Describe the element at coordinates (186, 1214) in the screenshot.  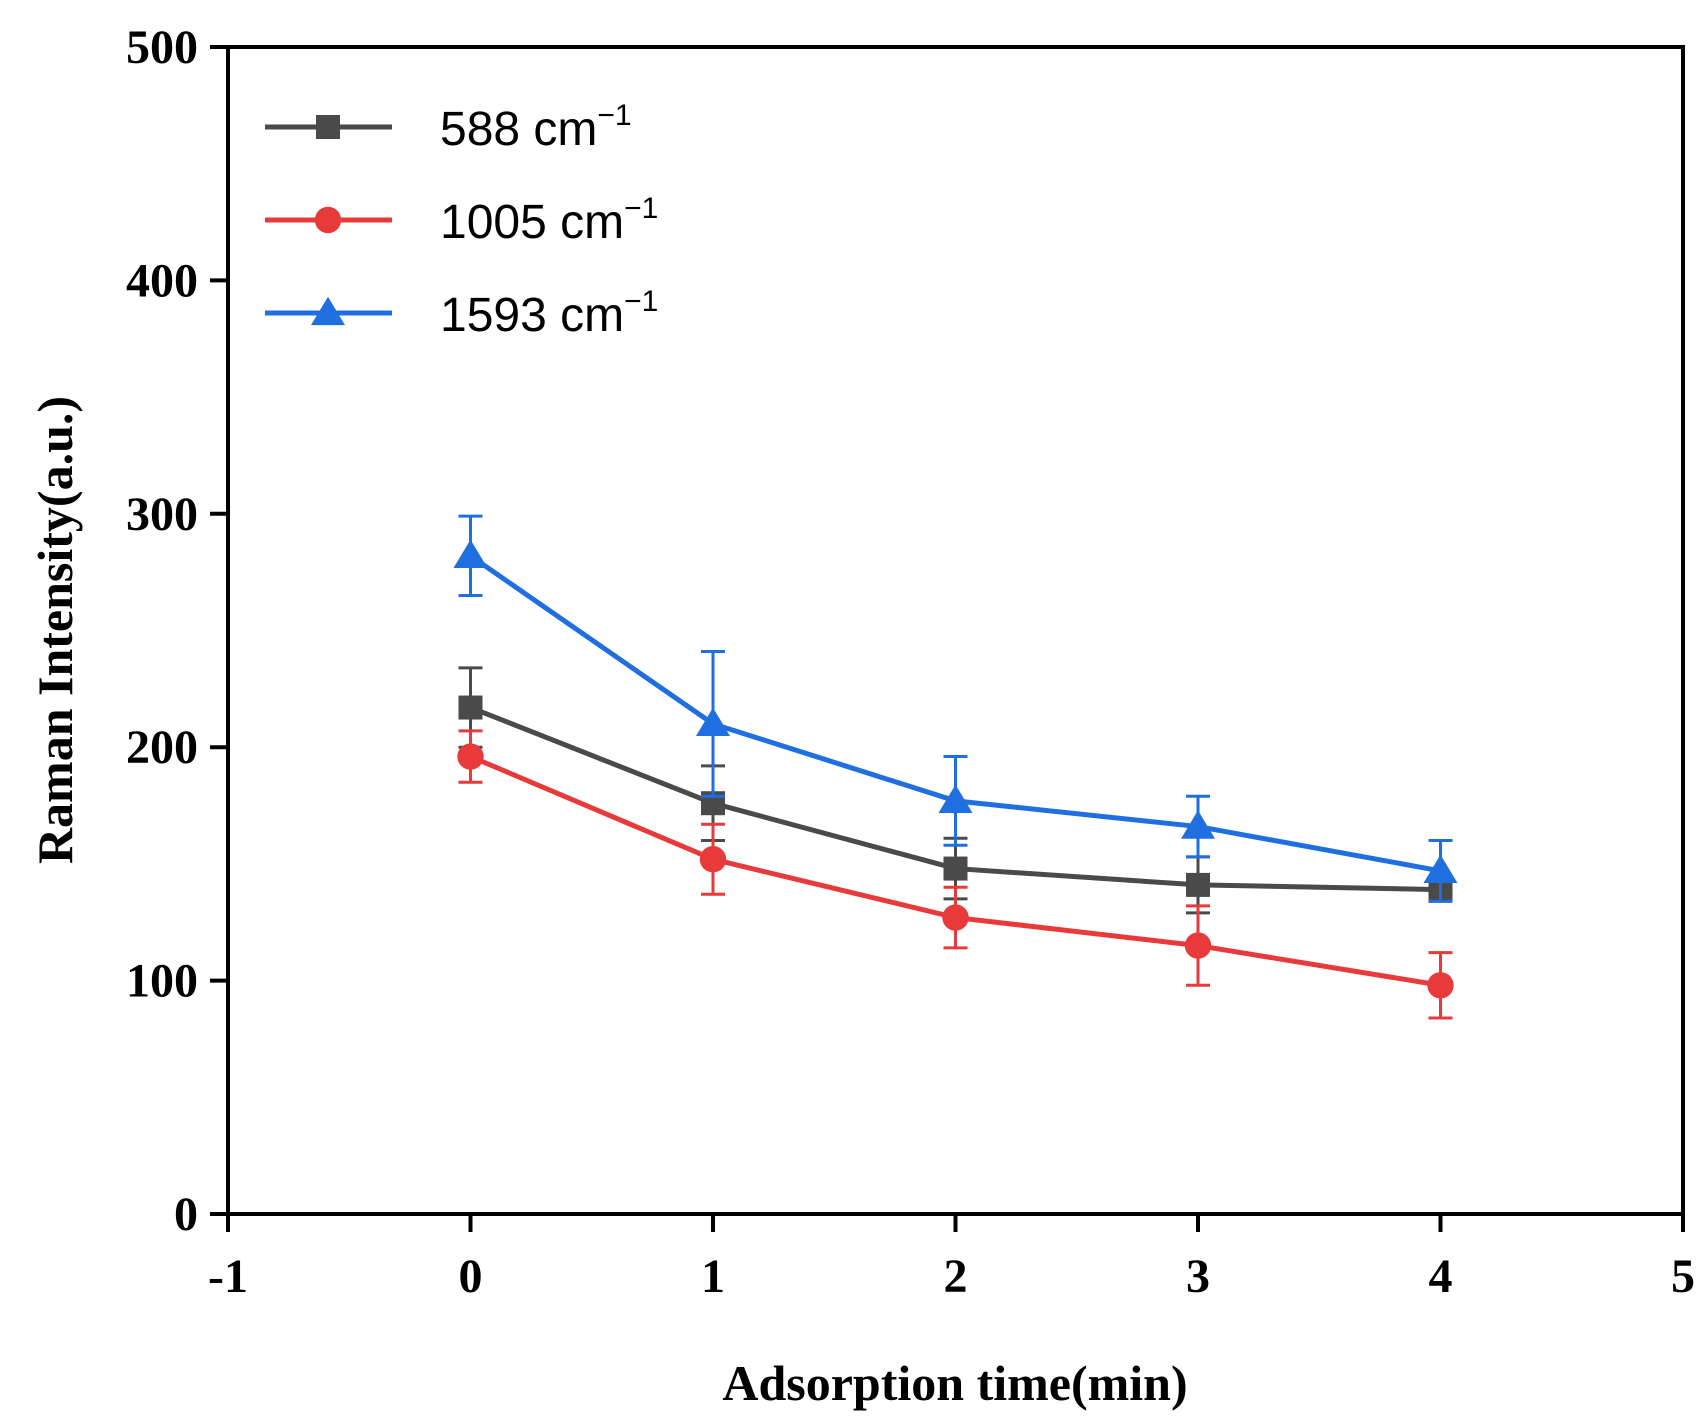
I see `y-tick-label: 0` at that location.